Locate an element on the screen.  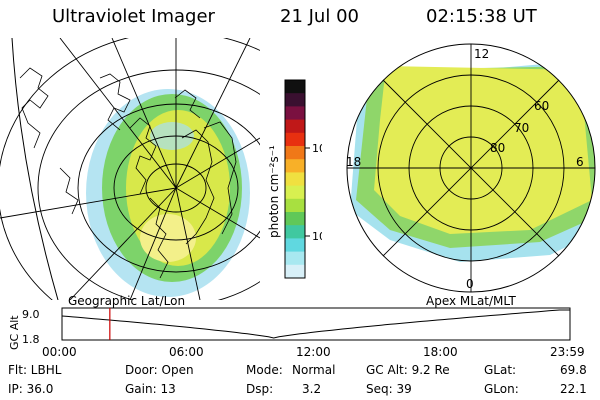
sequence-info: Seq: 39 is located at coordinates (389, 389).